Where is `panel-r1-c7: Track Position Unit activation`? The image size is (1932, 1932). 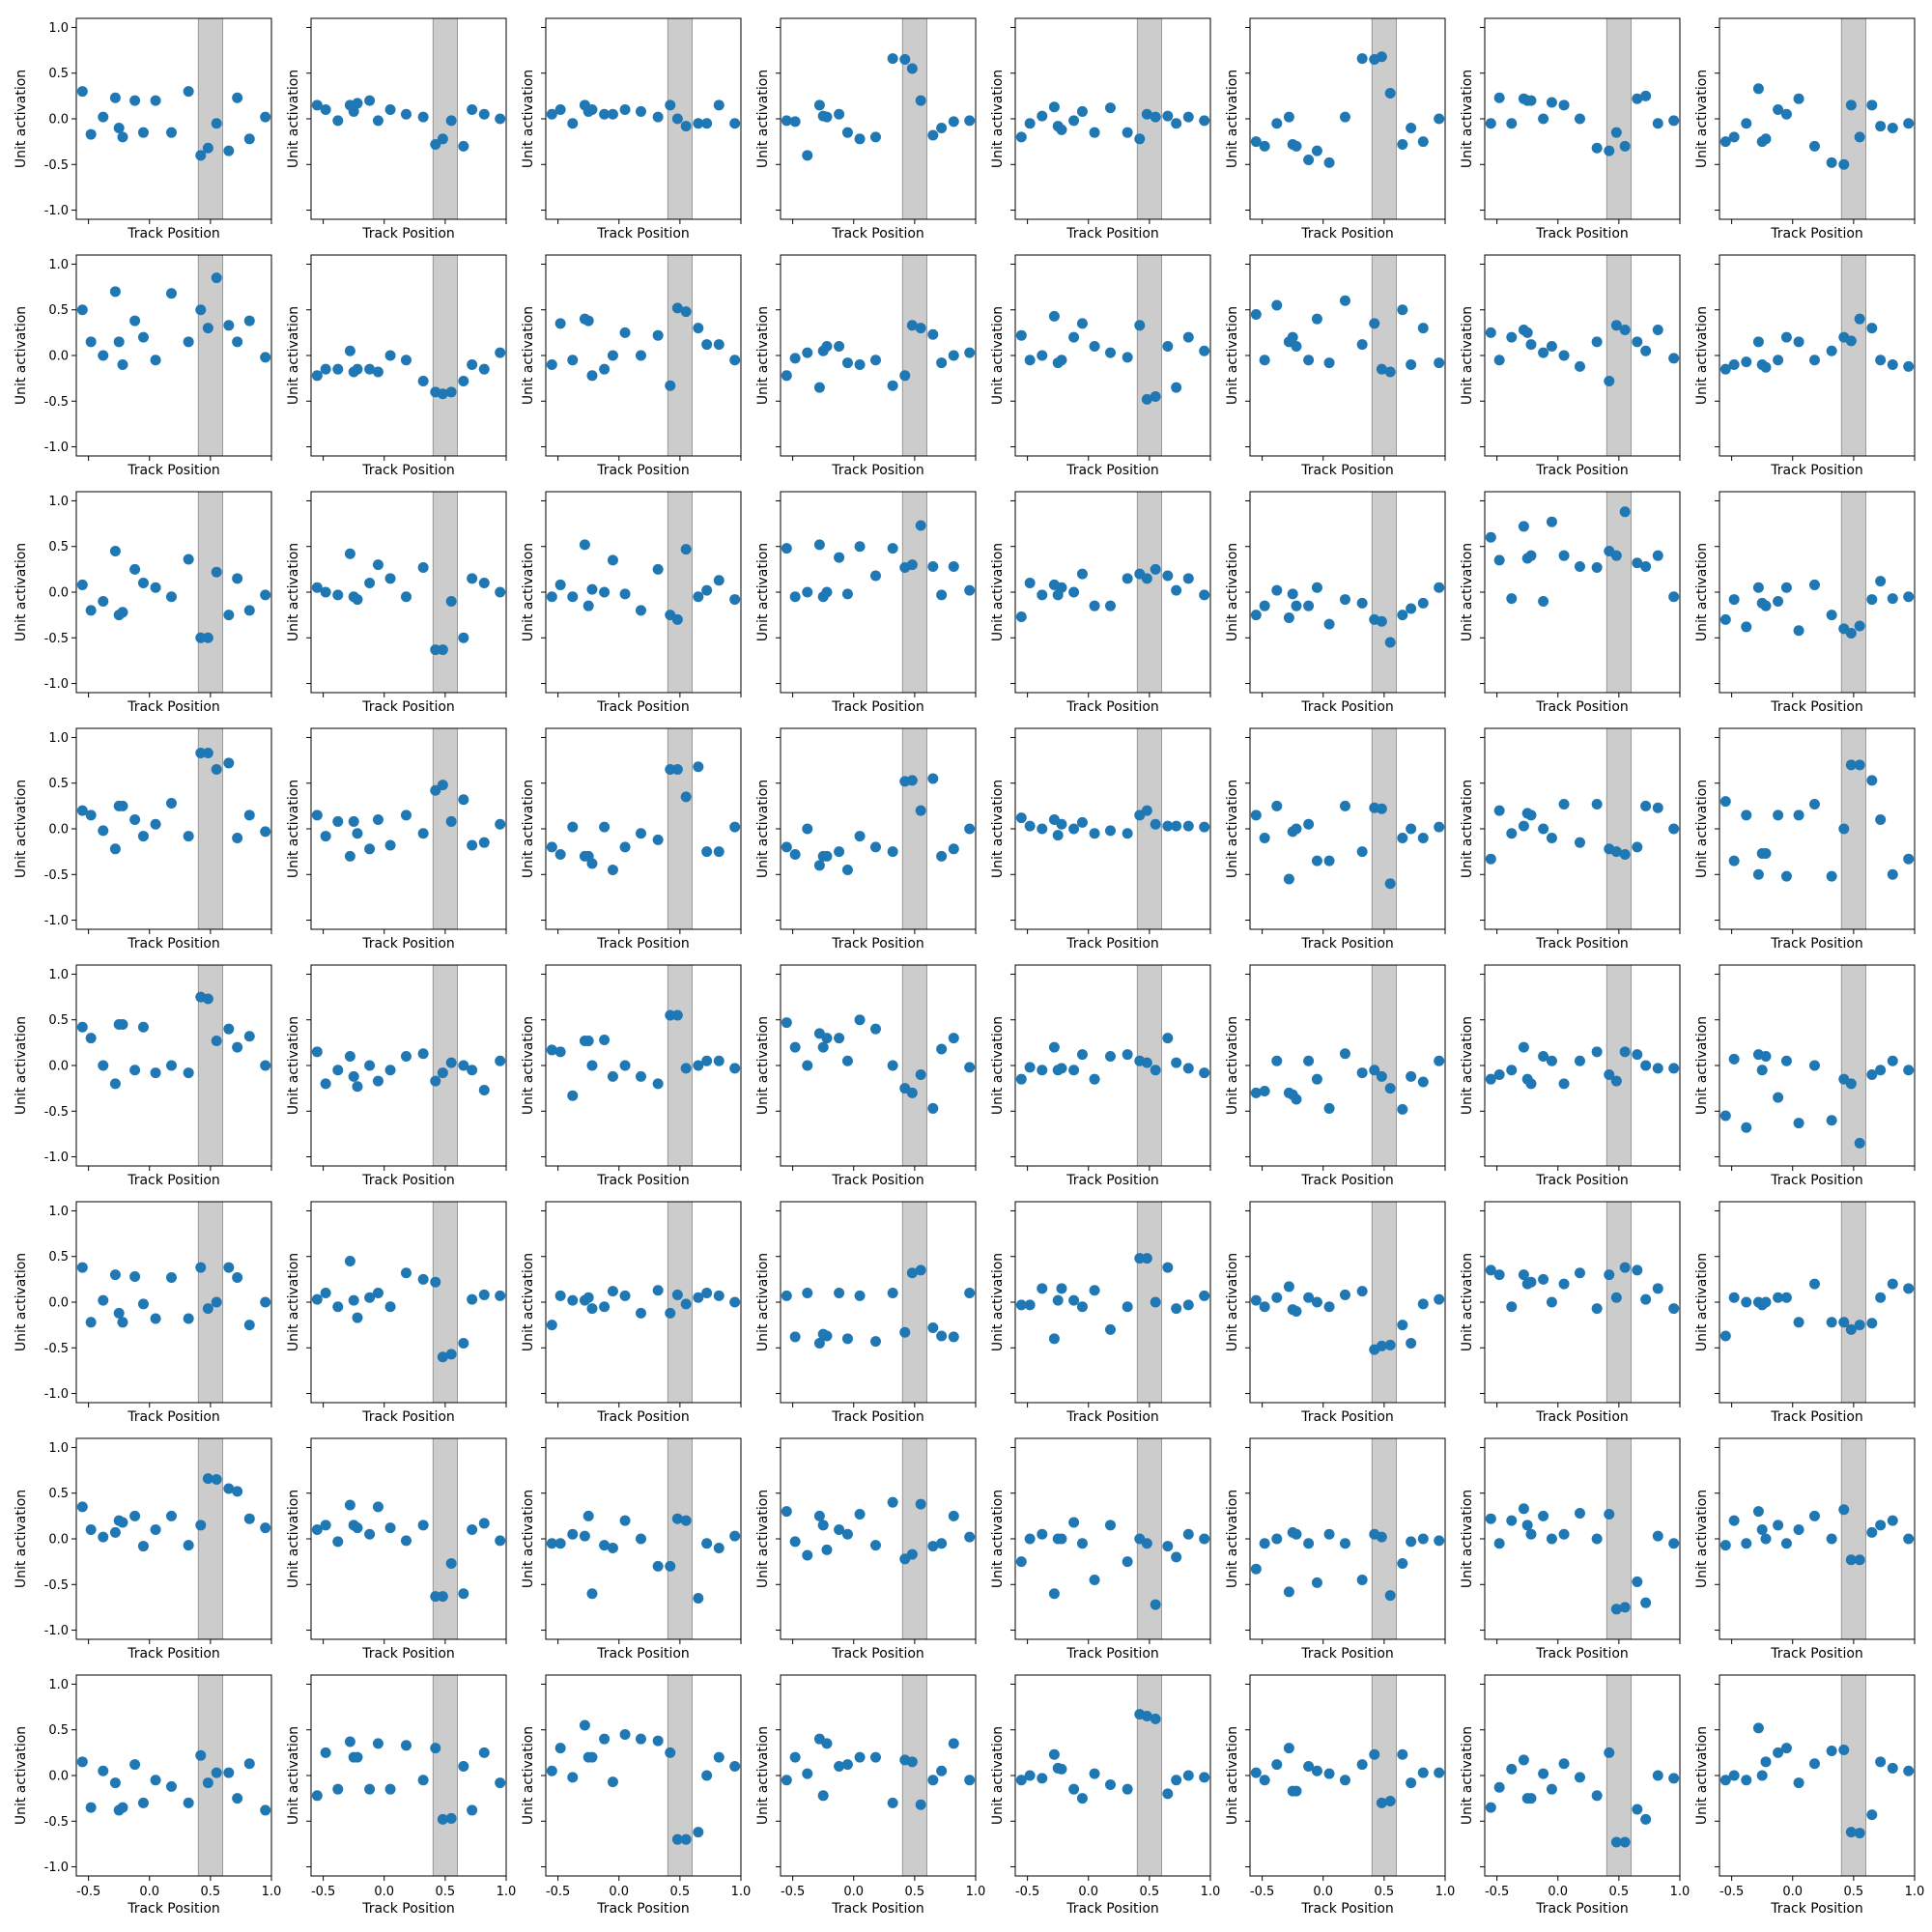
panel-r1-c7: Track Position Unit activation is located at coordinates (1570, 129).